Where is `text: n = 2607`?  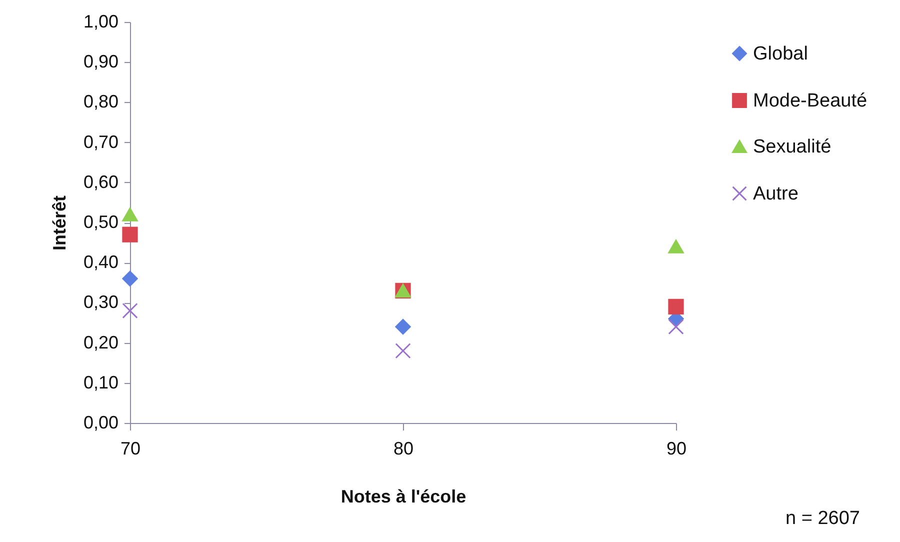
text: n = 2607 is located at coordinates (823, 519).